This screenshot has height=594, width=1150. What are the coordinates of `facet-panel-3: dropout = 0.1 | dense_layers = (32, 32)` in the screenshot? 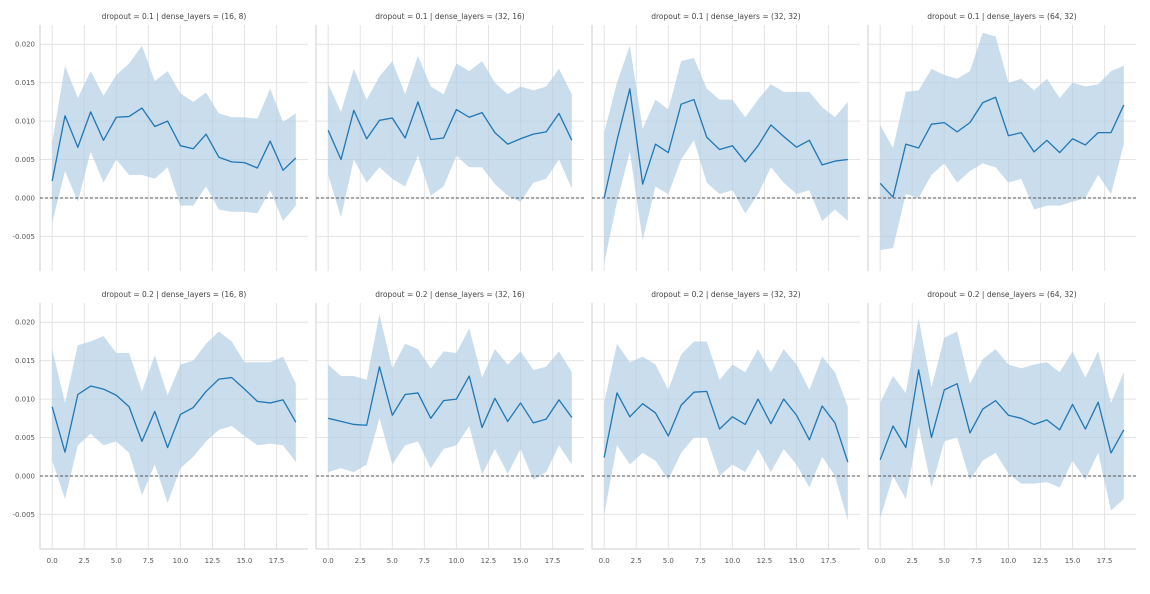 It's located at (725, 141).